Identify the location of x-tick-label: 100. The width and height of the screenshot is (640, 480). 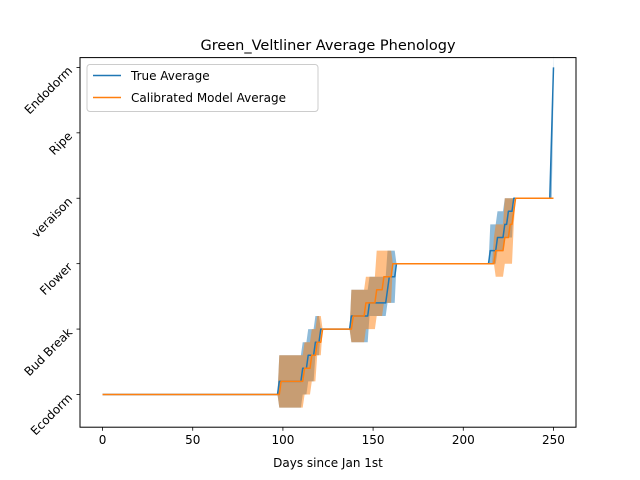
(282, 440).